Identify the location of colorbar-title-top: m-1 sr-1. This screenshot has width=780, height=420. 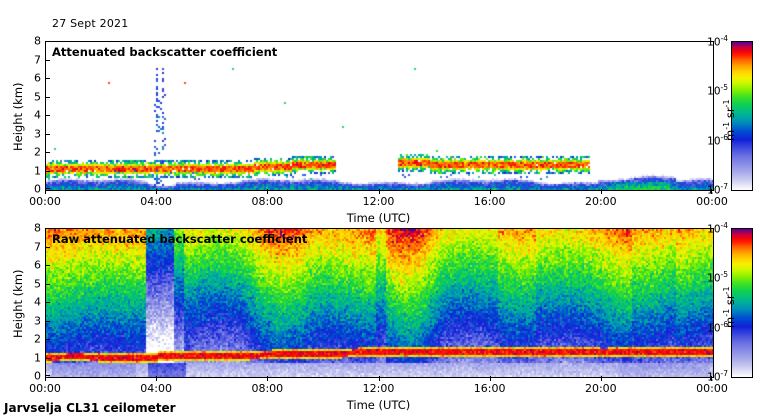
(729, 120).